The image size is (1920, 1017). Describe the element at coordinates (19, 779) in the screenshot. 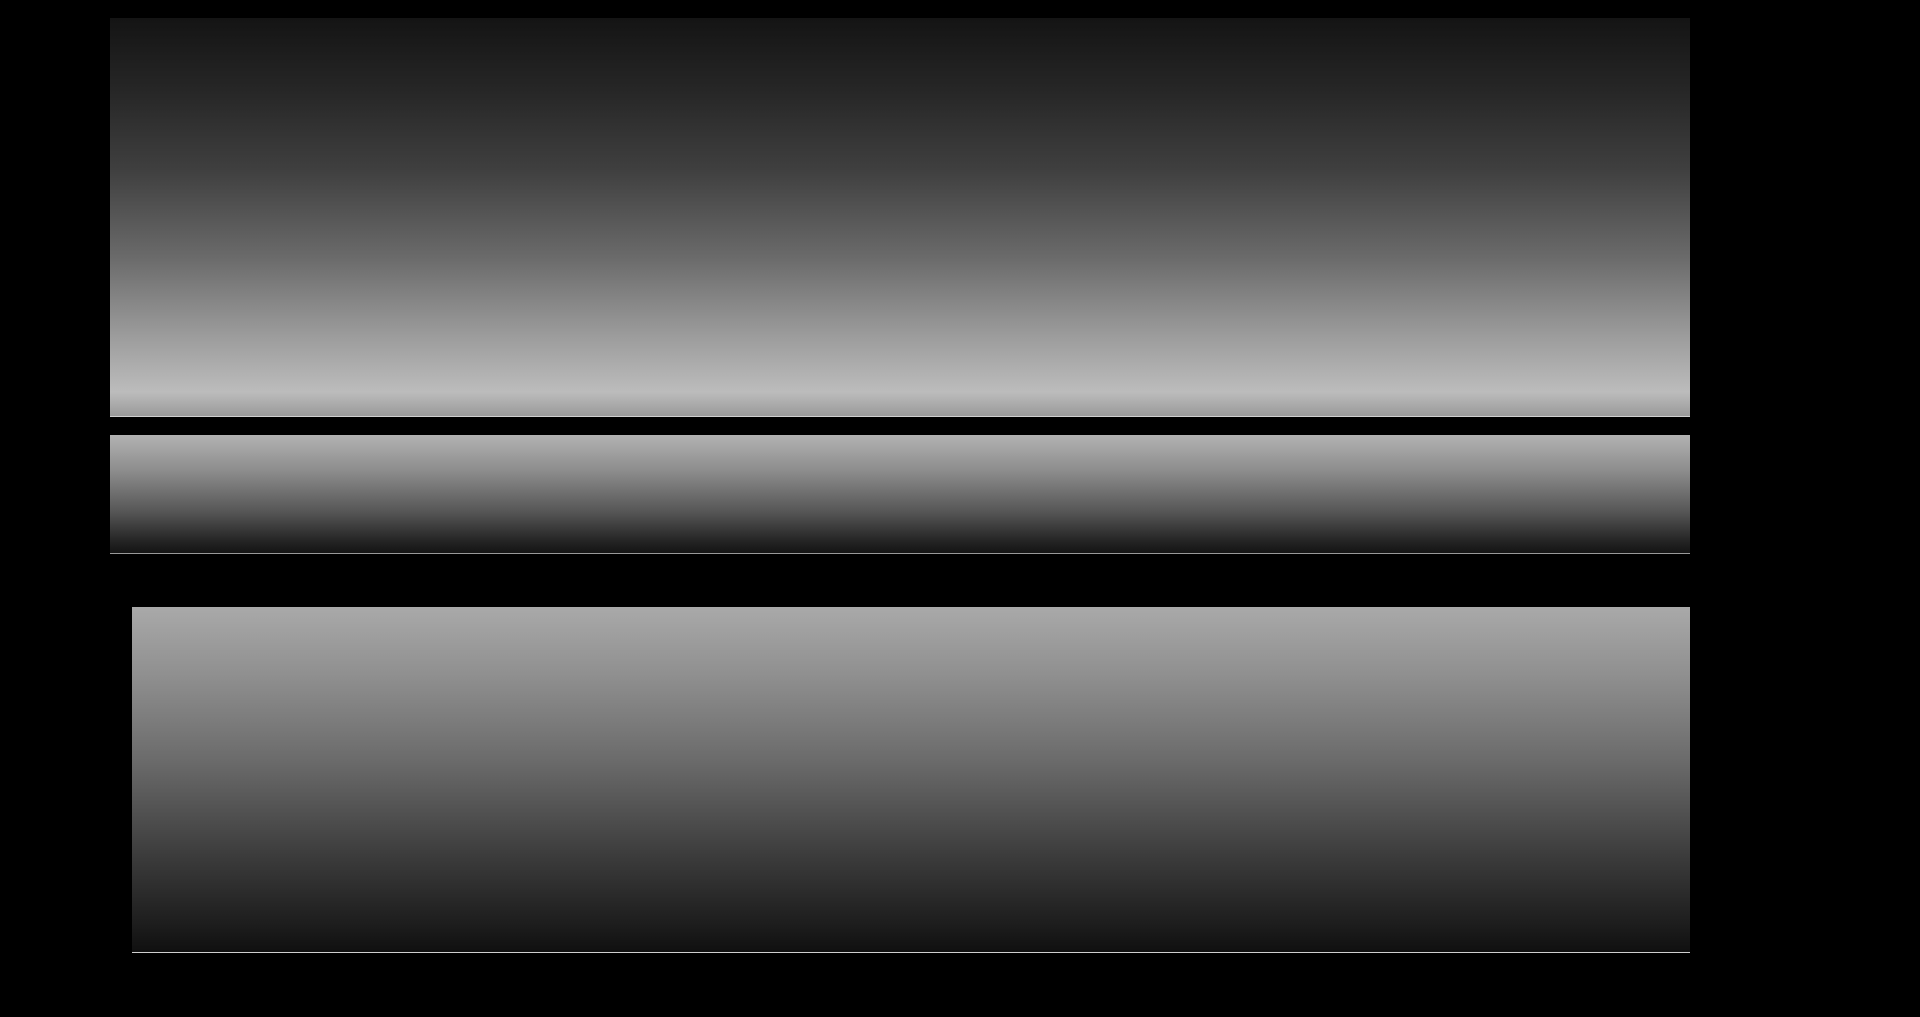

I see `humidity-y-axis` at that location.